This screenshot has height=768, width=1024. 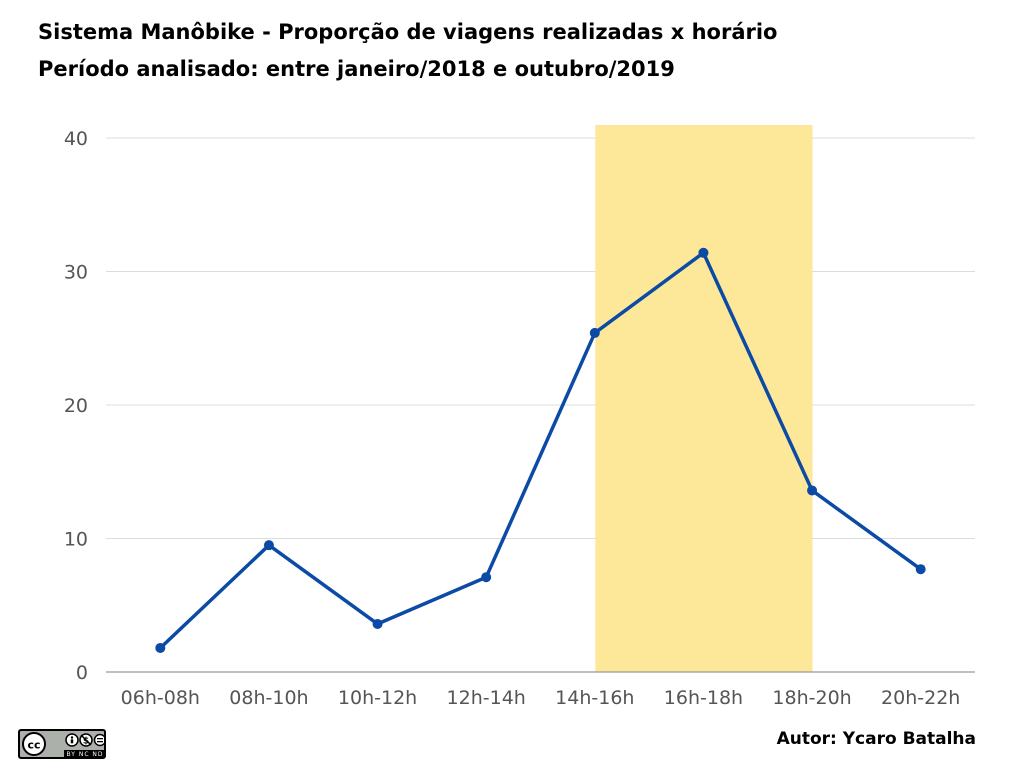 I want to click on license-text: BY NC ND, so click(x=84, y=753).